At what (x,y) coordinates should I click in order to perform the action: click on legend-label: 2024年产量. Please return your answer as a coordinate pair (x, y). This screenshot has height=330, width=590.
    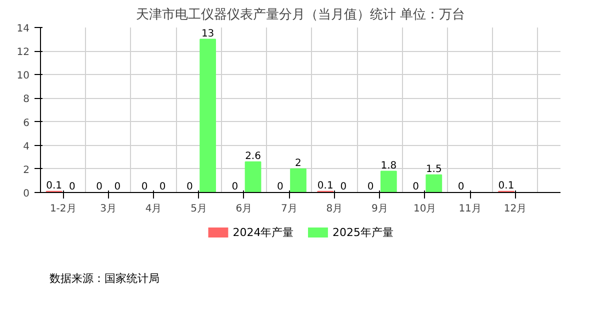
    Looking at the image, I should click on (263, 232).